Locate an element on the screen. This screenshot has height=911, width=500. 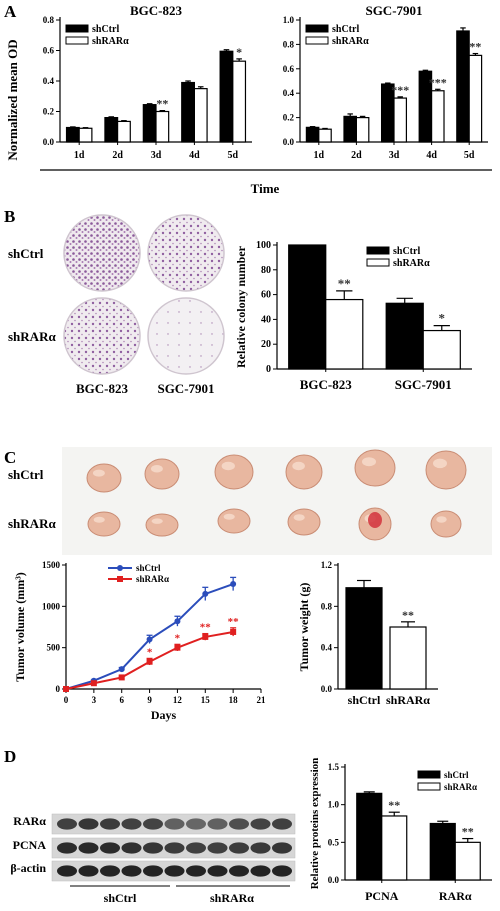
y-tick-label: 100 is located at coordinates (263, 245).